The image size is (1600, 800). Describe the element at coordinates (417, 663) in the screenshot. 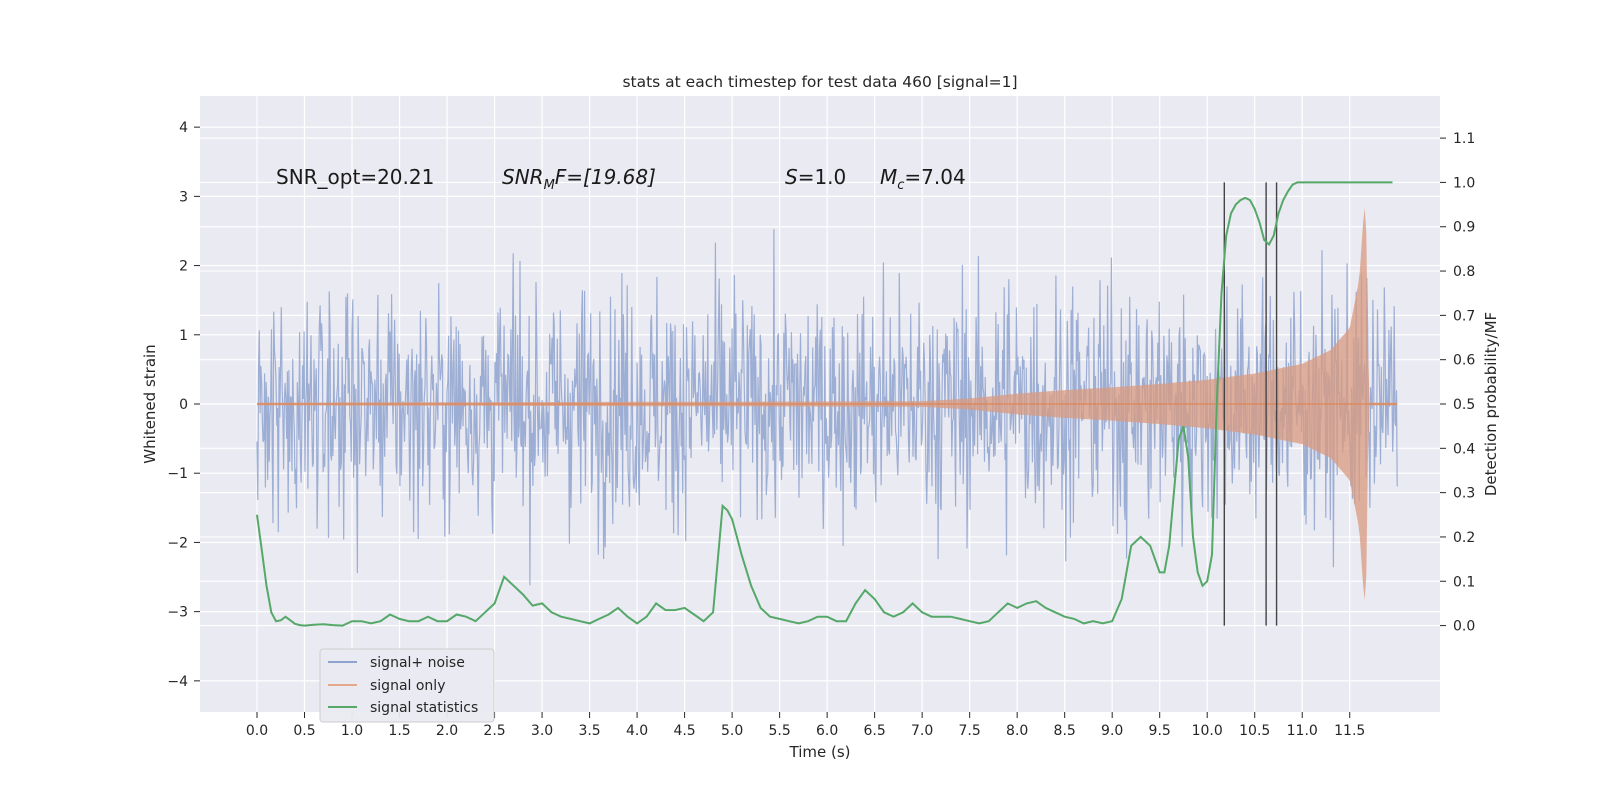

I see `legend-label-noise: signal+ noise` at that location.